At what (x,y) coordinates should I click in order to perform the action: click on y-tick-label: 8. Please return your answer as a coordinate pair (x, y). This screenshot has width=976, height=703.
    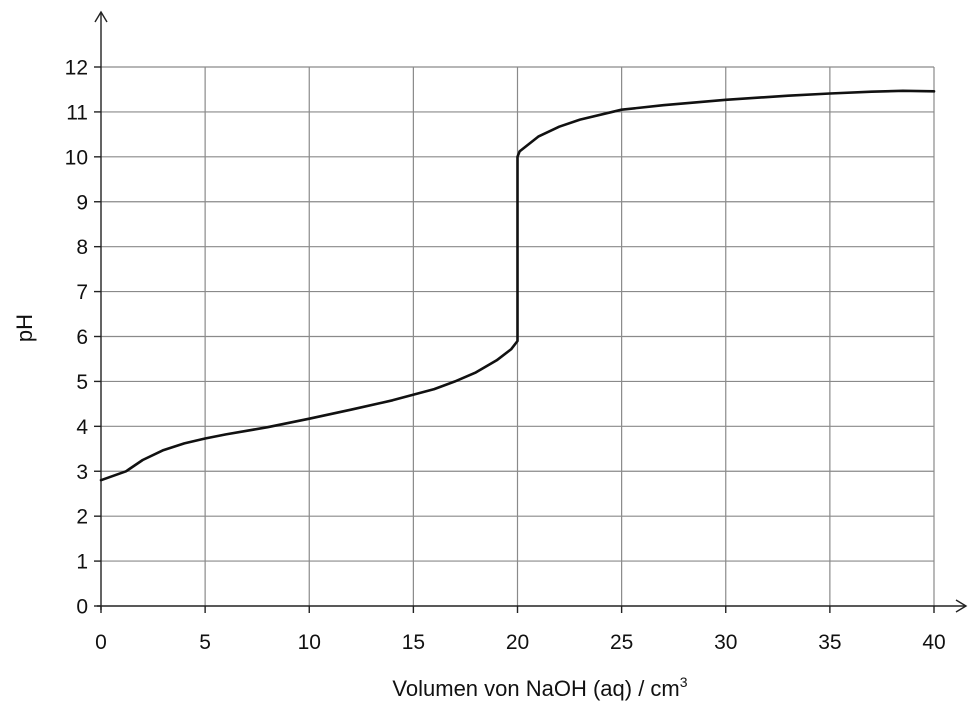
    Looking at the image, I should click on (82, 247).